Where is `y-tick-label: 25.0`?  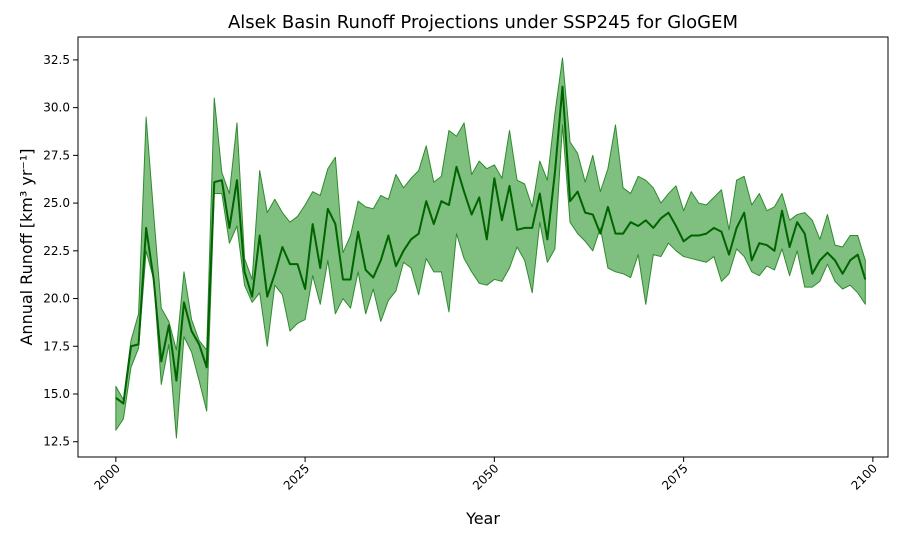 y-tick-label: 25.0 is located at coordinates (56, 203).